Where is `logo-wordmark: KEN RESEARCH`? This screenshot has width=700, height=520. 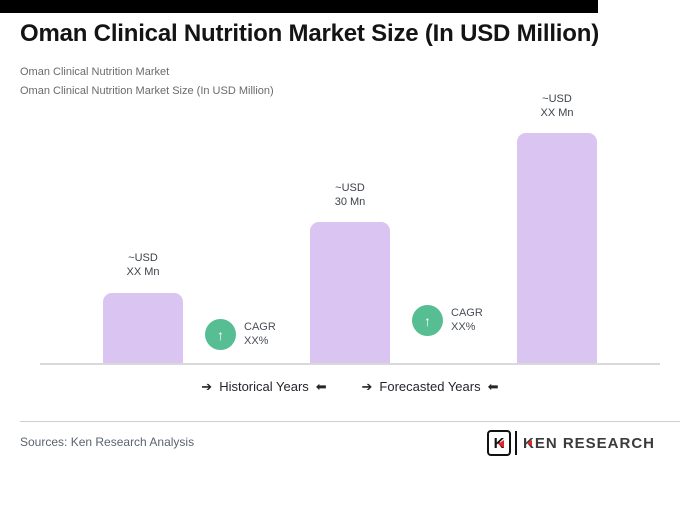
logo-wordmark: KEN RESEARCH is located at coordinates (589, 443).